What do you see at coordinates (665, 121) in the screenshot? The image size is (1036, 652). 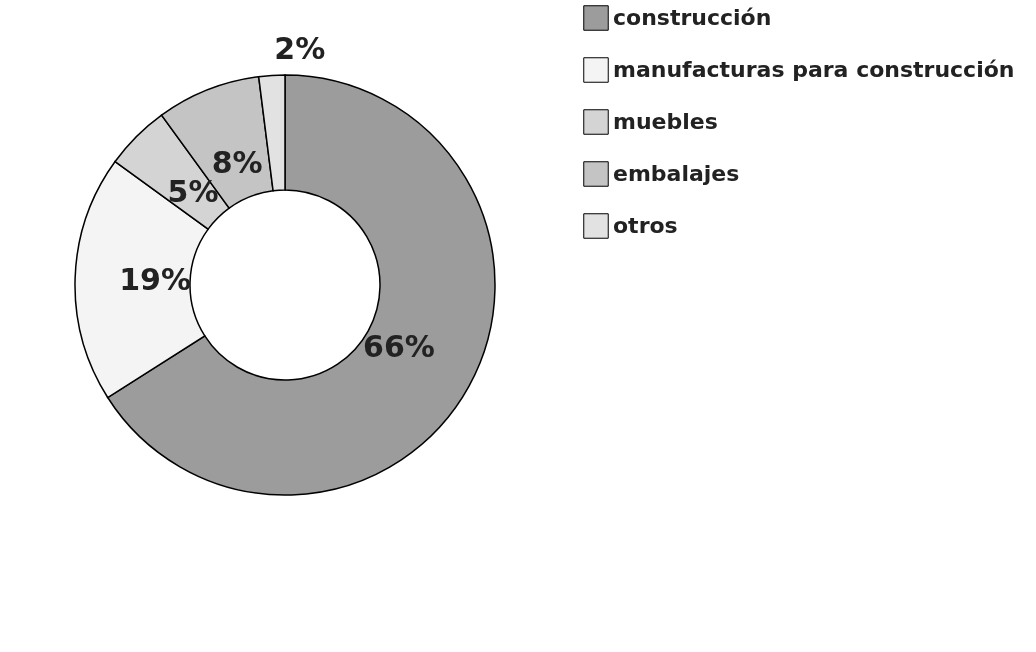 I see `legend-label: muebles` at bounding box center [665, 121].